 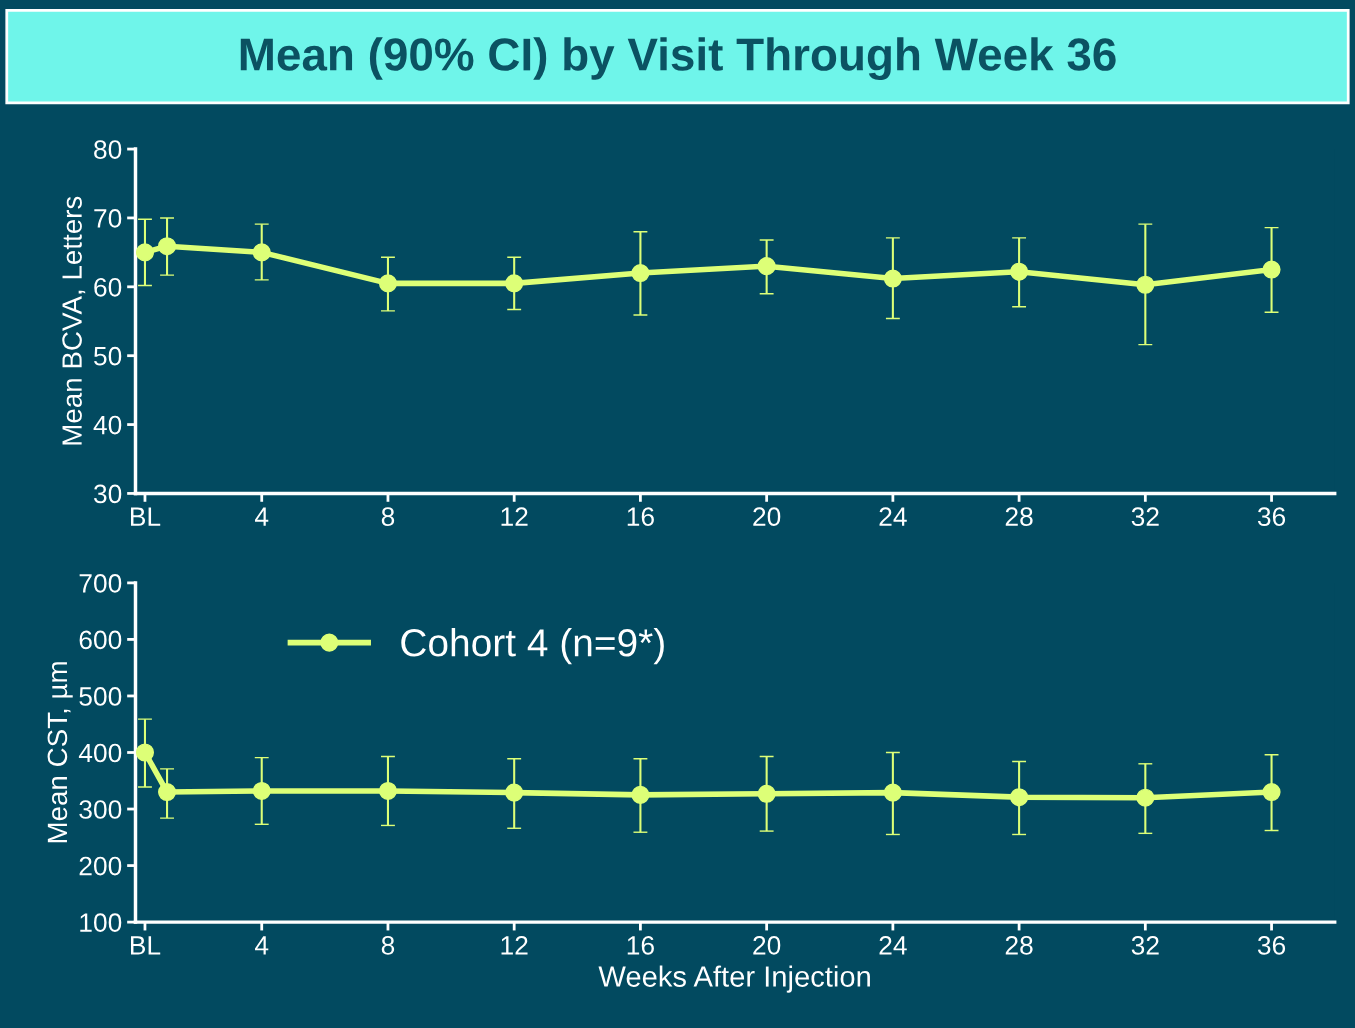 I want to click on y-axis-title: Mean BCVA, Letters, so click(x=74, y=320).